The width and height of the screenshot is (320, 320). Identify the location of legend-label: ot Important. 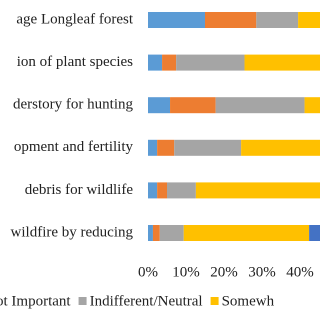
(35, 301).